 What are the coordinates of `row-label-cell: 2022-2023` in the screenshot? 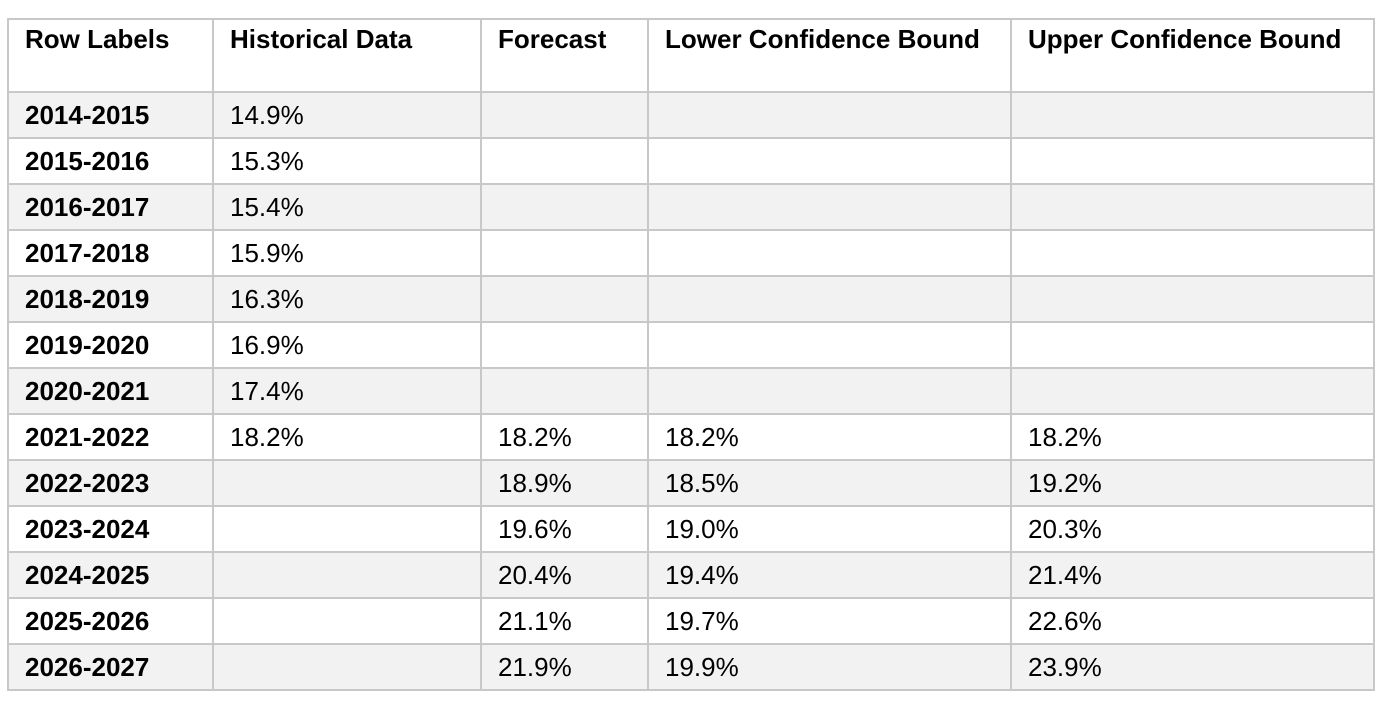 It's located at (110, 483).